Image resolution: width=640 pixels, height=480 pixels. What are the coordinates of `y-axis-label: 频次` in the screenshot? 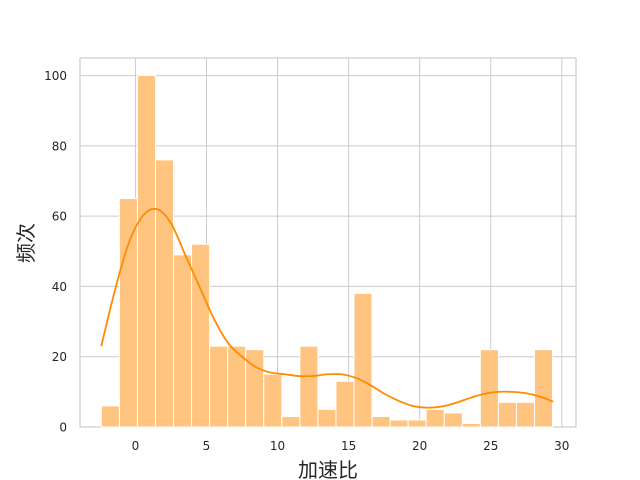 It's located at (26, 243).